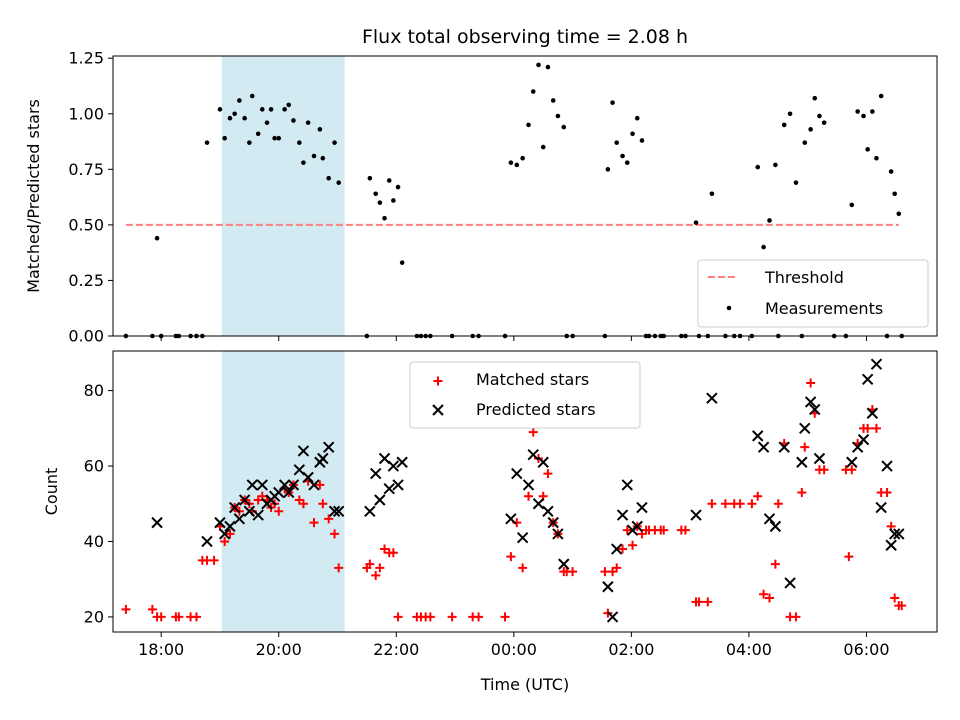  What do you see at coordinates (94, 466) in the screenshot?
I see `y-tick-label: 60` at bounding box center [94, 466].